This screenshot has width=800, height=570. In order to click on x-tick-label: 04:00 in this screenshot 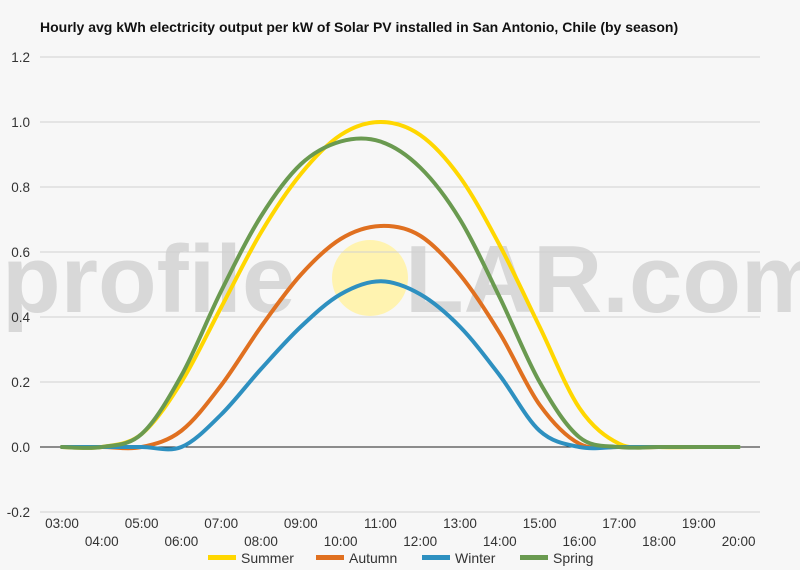, I will do `click(102, 541)`.